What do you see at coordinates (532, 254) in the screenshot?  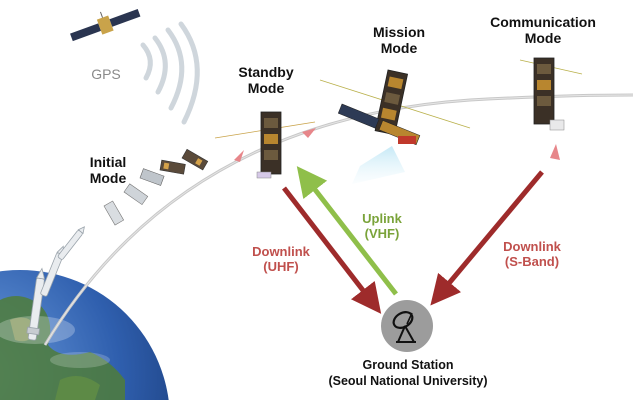 I see `downlink-sband-label: Downlink (S-Band)` at bounding box center [532, 254].